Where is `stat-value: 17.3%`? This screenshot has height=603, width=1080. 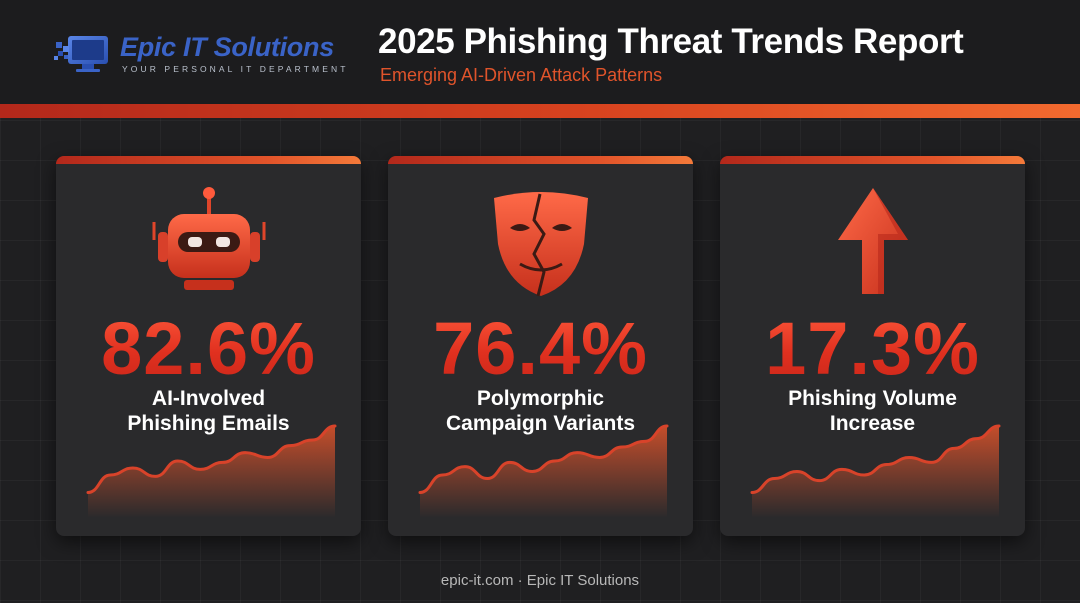
stat-value: 17.3% is located at coordinates (872, 348).